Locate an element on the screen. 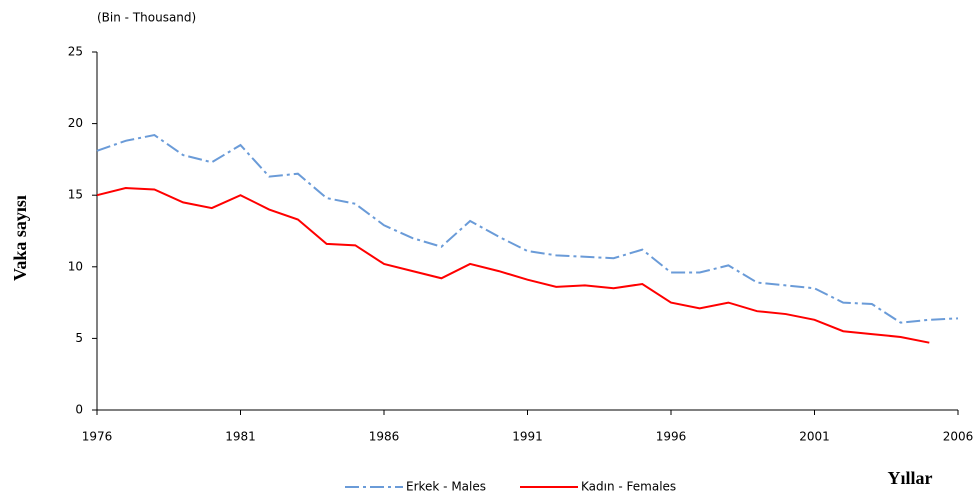 Image resolution: width=980 pixels, height=499 pixels. x-tick-label: 1986 is located at coordinates (384, 437).